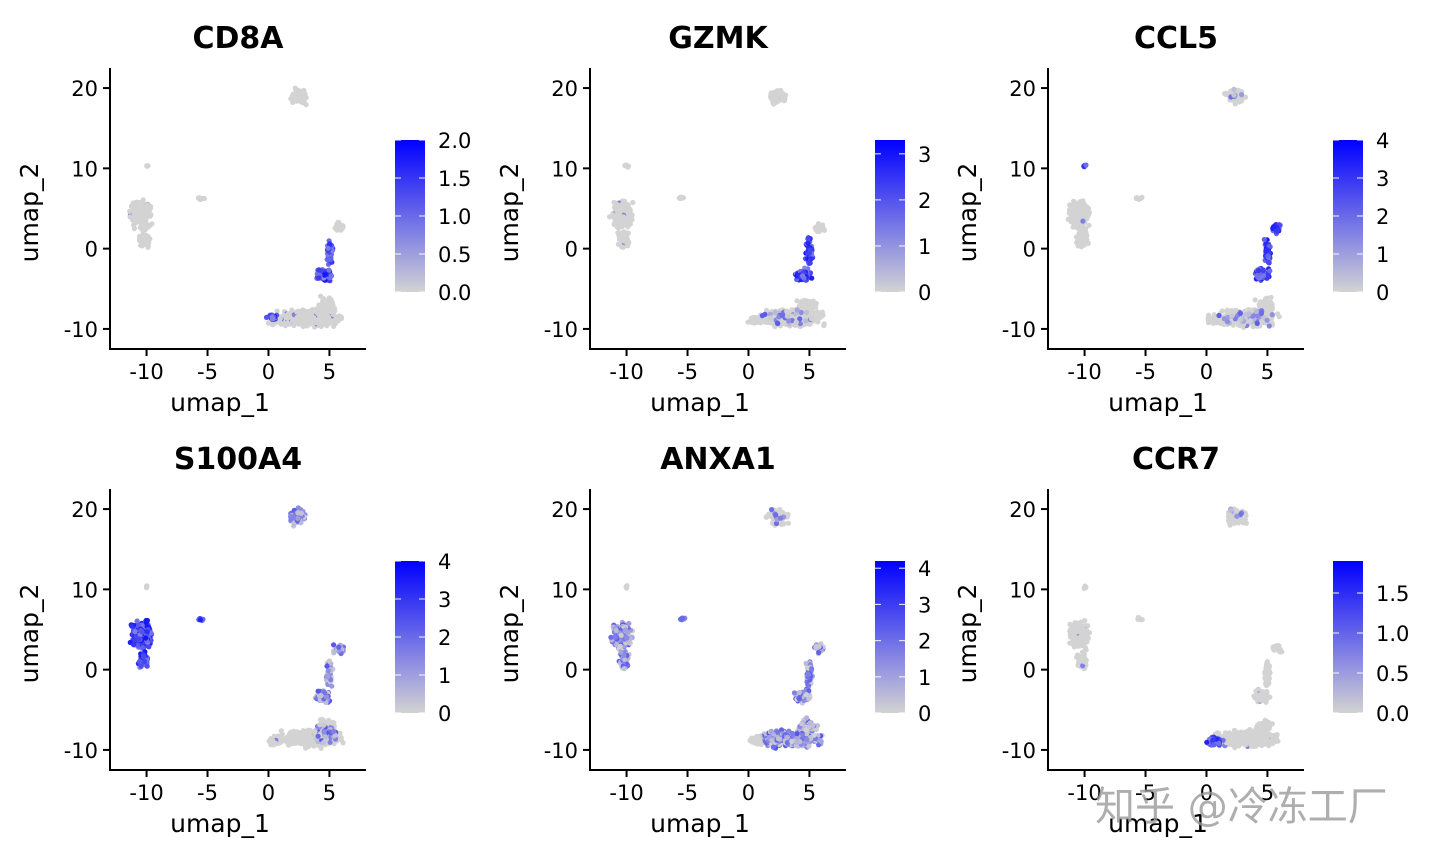 This screenshot has height=864, width=1440. Describe the element at coordinates (454, 179) in the screenshot. I see `colorbar-tick-label: 1.5` at that location.